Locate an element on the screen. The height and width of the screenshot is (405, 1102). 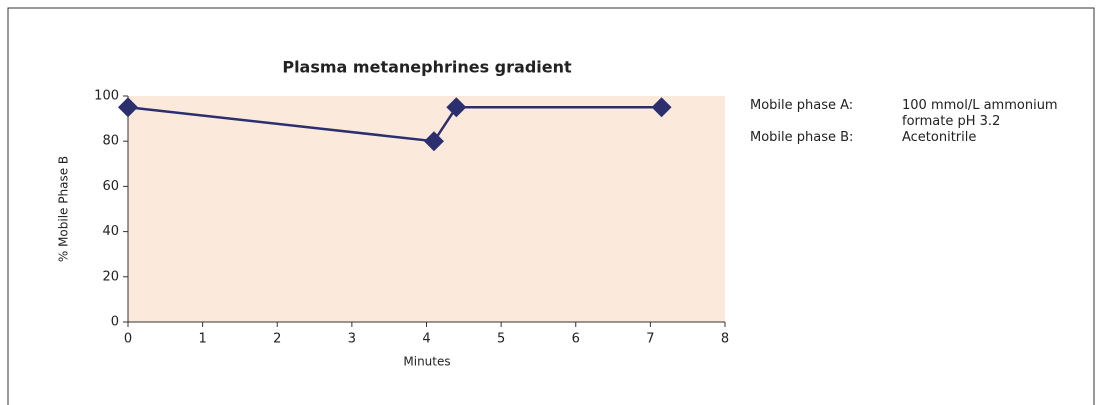
note-text: 100 mmol/L ammonium formate pH 3.2 is located at coordinates (980, 113).